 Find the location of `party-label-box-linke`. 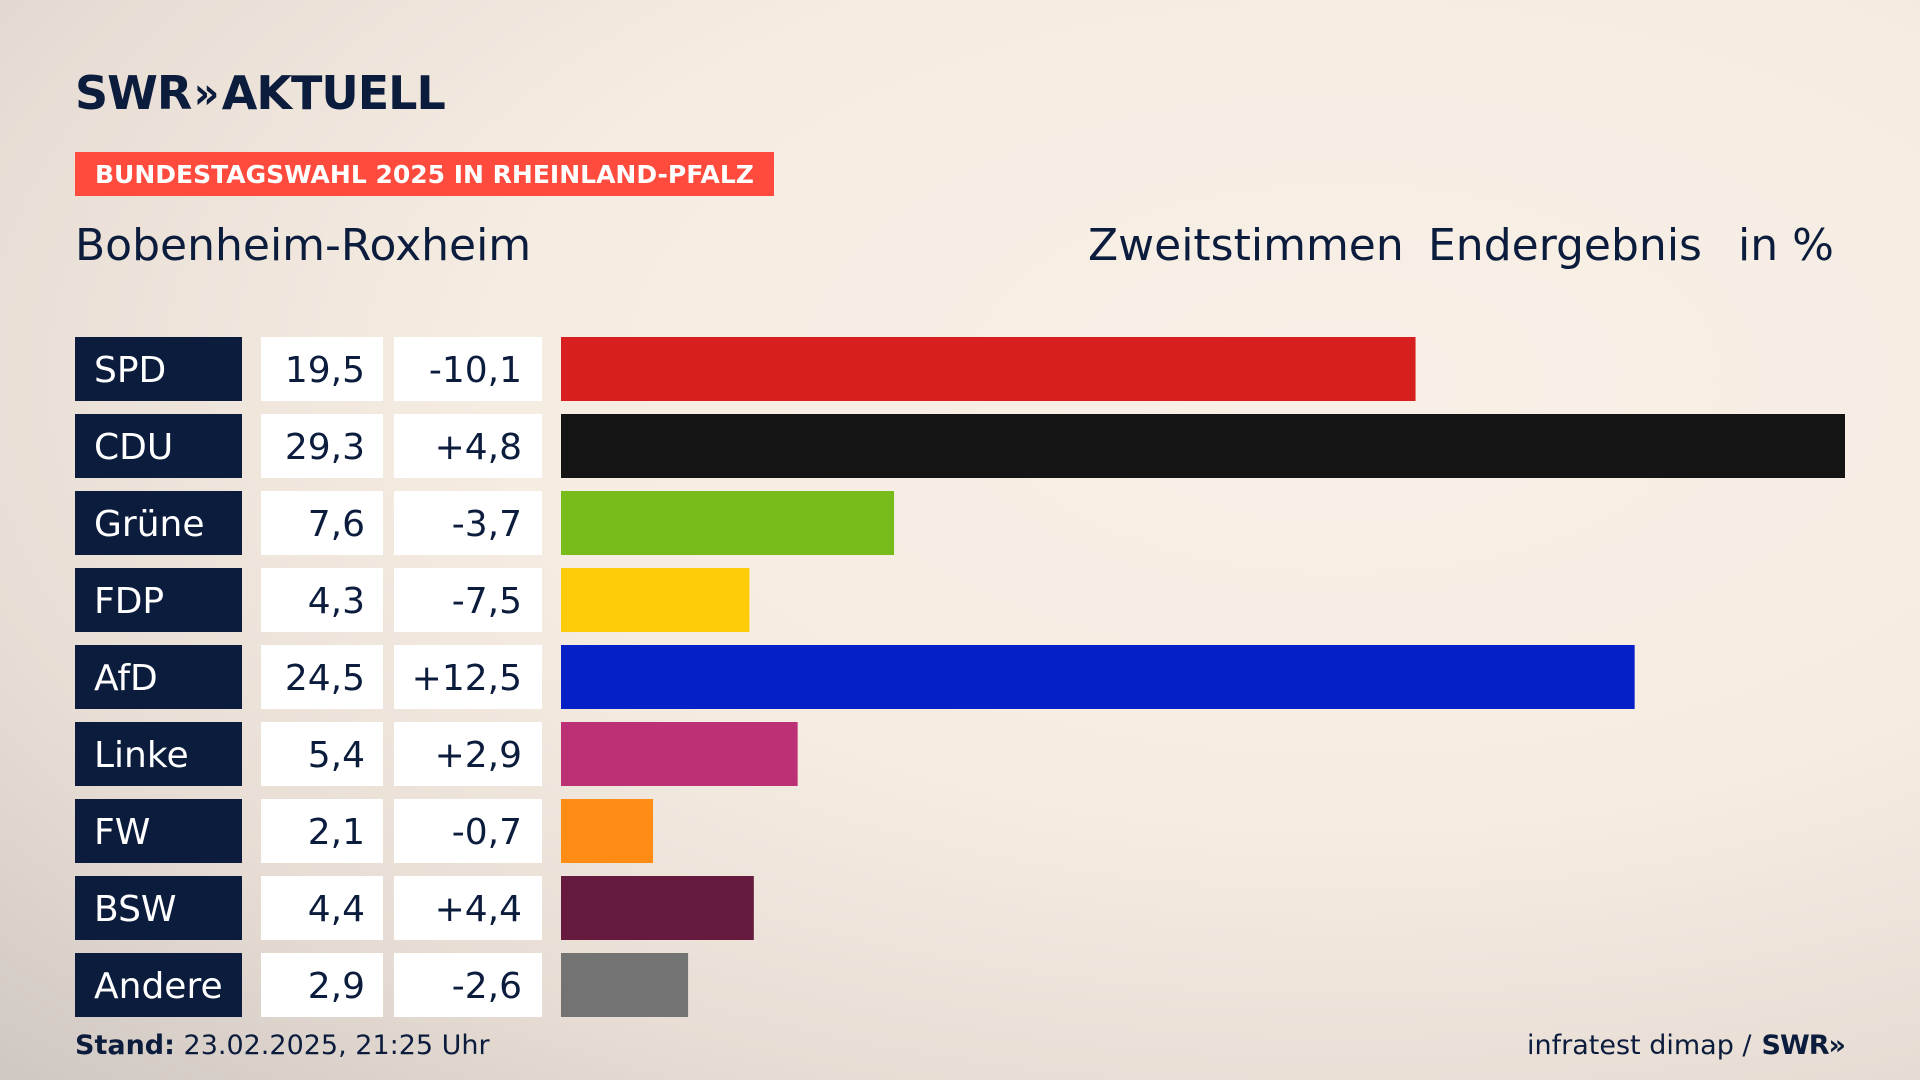

party-label-box-linke is located at coordinates (158, 754).